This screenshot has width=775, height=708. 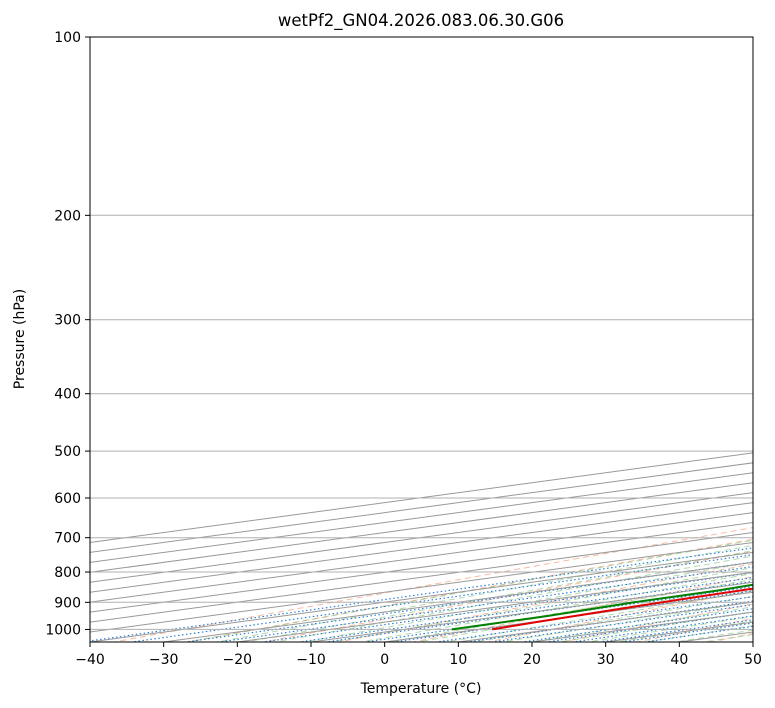 I want to click on y-tick-label: 200, so click(x=67, y=216).